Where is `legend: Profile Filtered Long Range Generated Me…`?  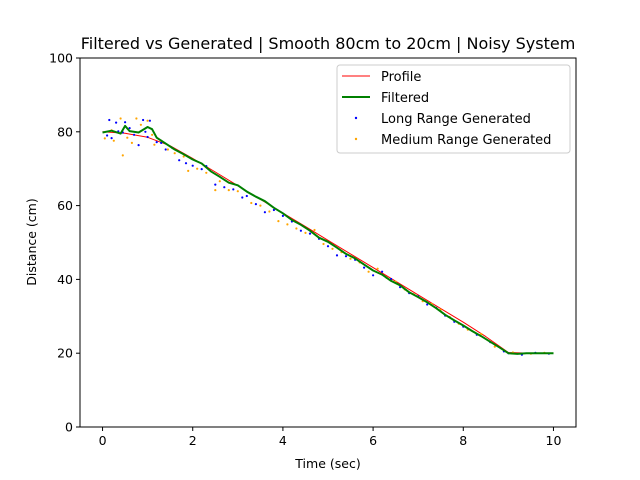
legend: Profile Filtered Long Range Generated Me… is located at coordinates (453, 109).